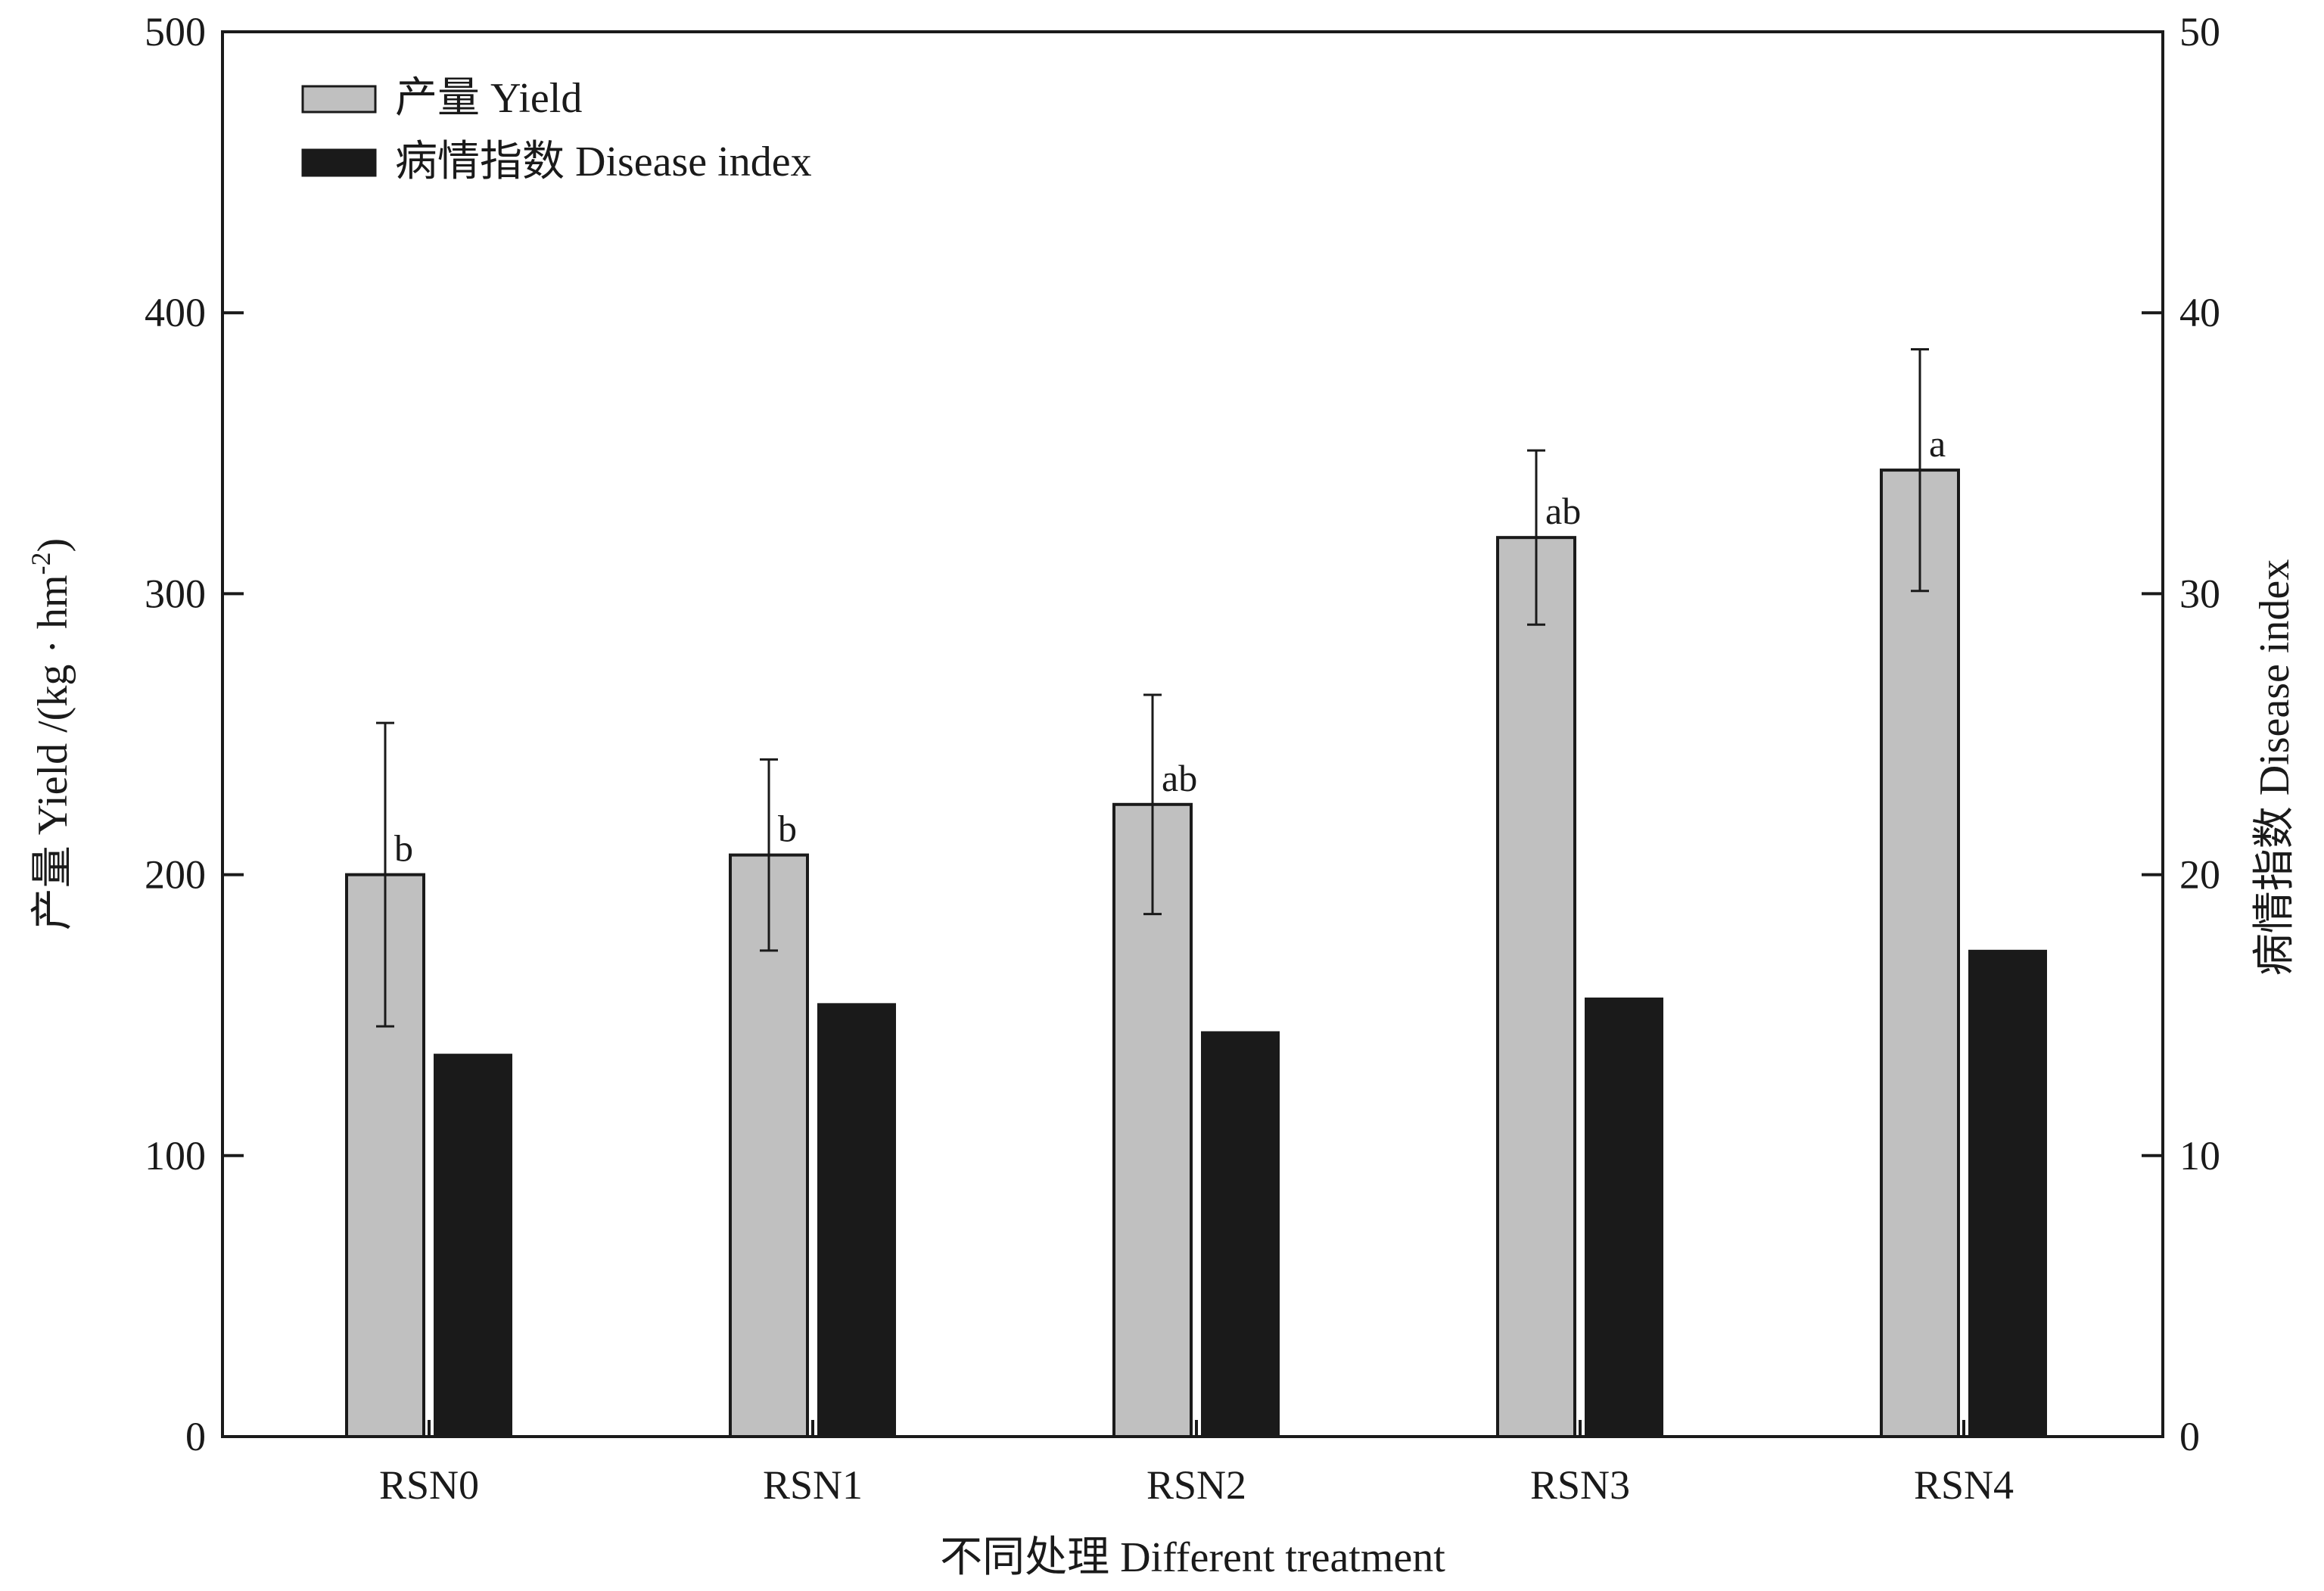 This screenshot has width=2324, height=1591. Describe the element at coordinates (175, 313) in the screenshot. I see `left-tick-label: 400` at that location.